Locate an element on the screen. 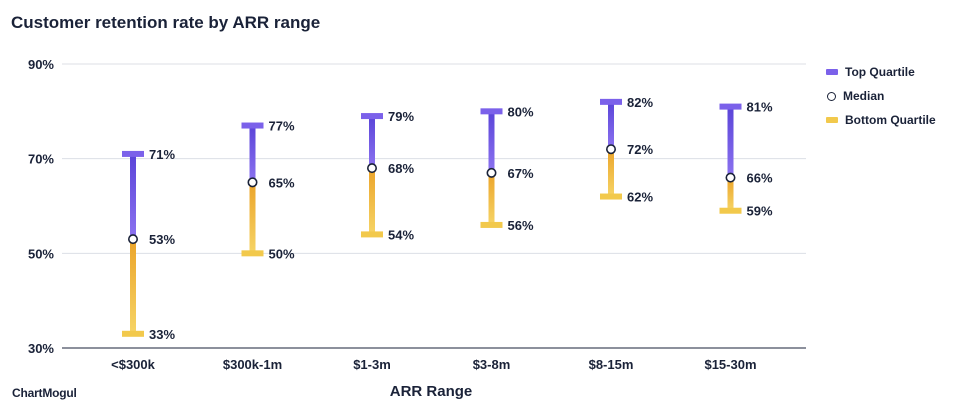 This screenshot has height=412, width=964. y-tick-label: 30% is located at coordinates (41, 348).